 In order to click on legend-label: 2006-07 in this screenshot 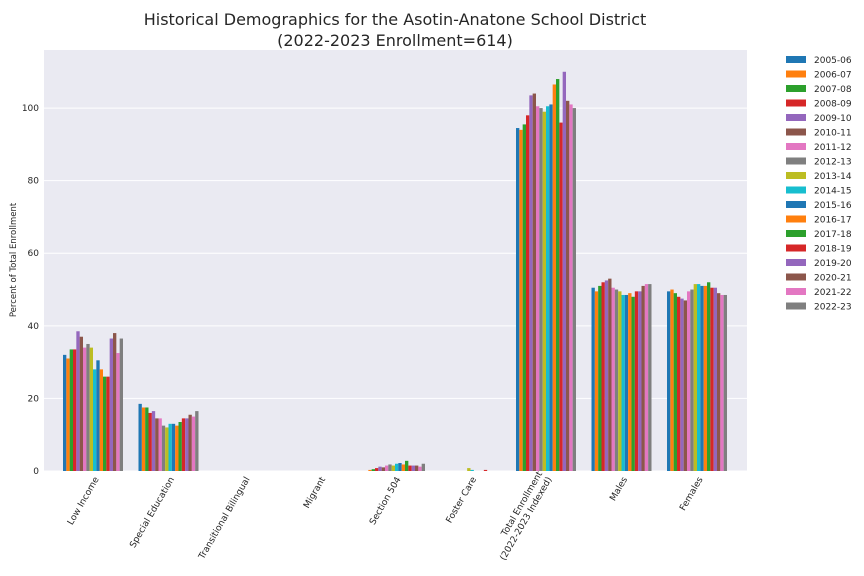, I will do `click(833, 76)`.